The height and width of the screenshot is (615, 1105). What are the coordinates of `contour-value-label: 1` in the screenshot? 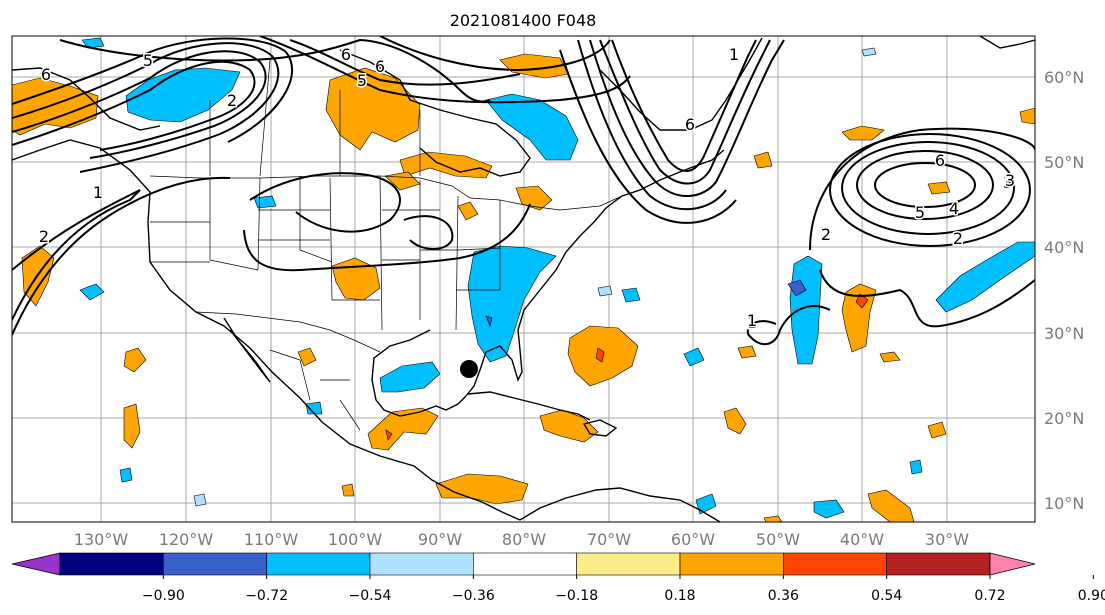 It's located at (734, 54).